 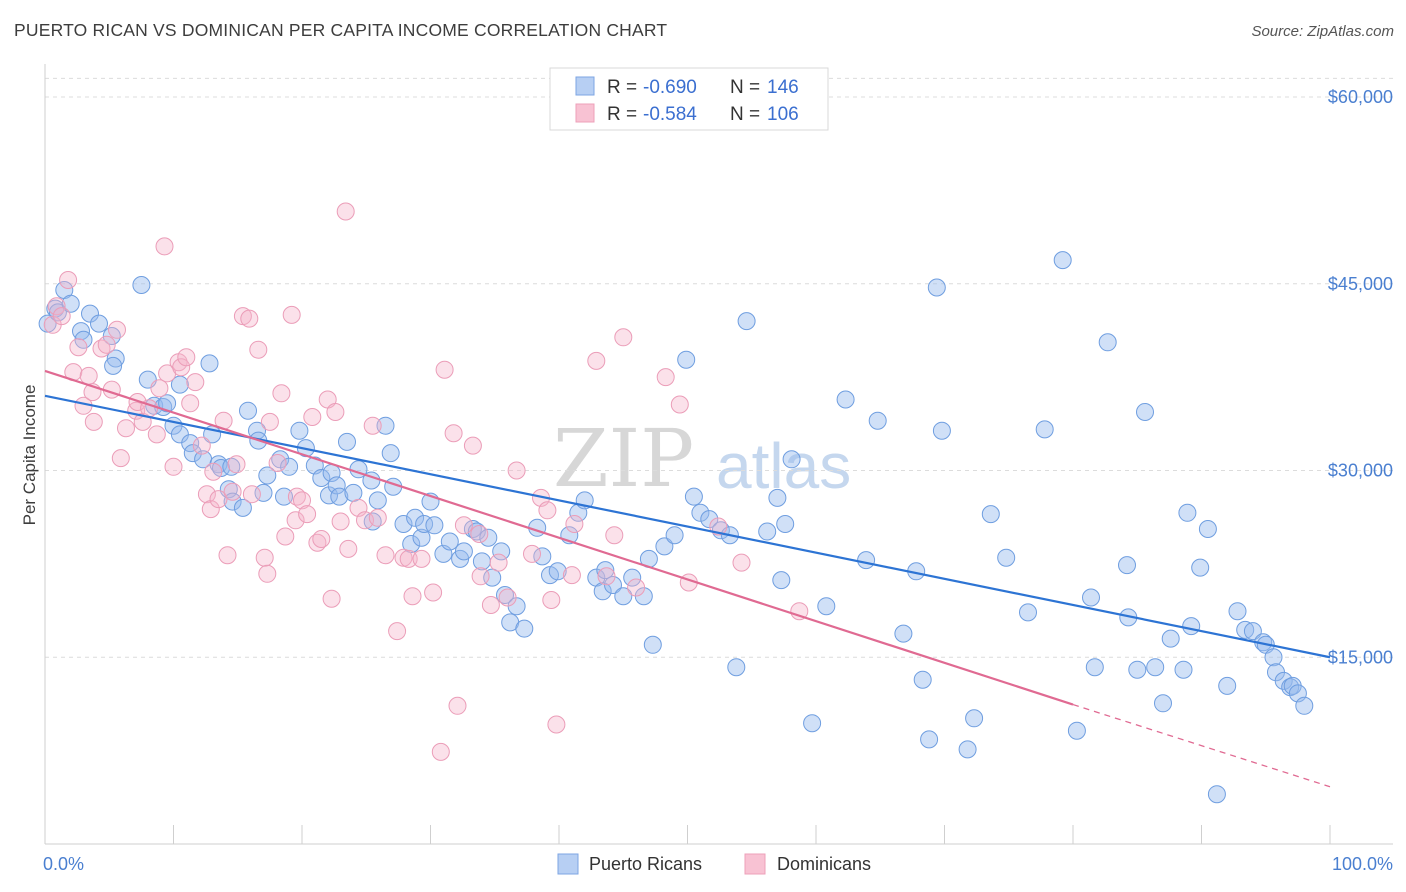 I want to click on legend-r-label-1: R =, so click(x=622, y=87).